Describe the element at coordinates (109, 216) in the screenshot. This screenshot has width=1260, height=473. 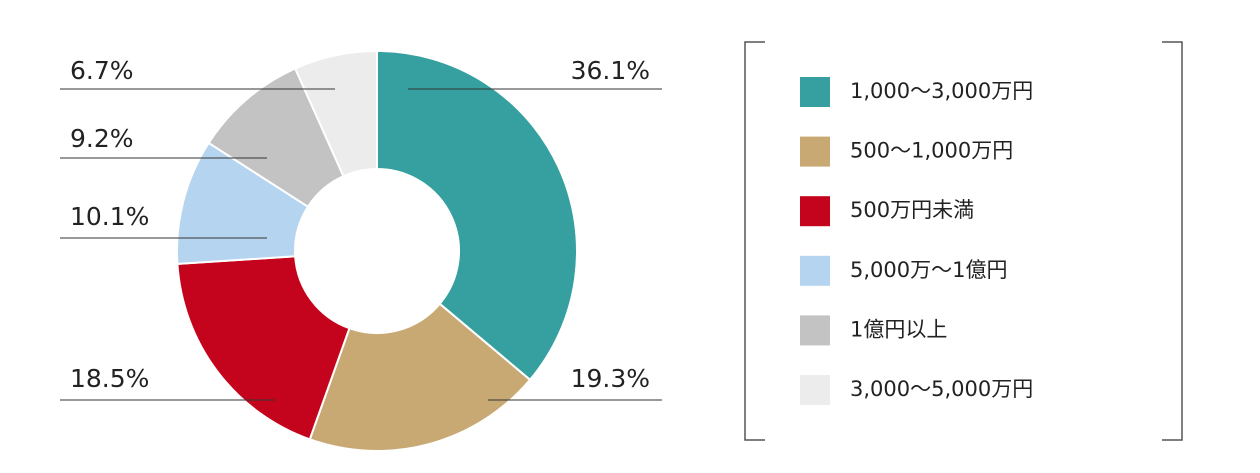
I see `data-label: 10.1%` at that location.